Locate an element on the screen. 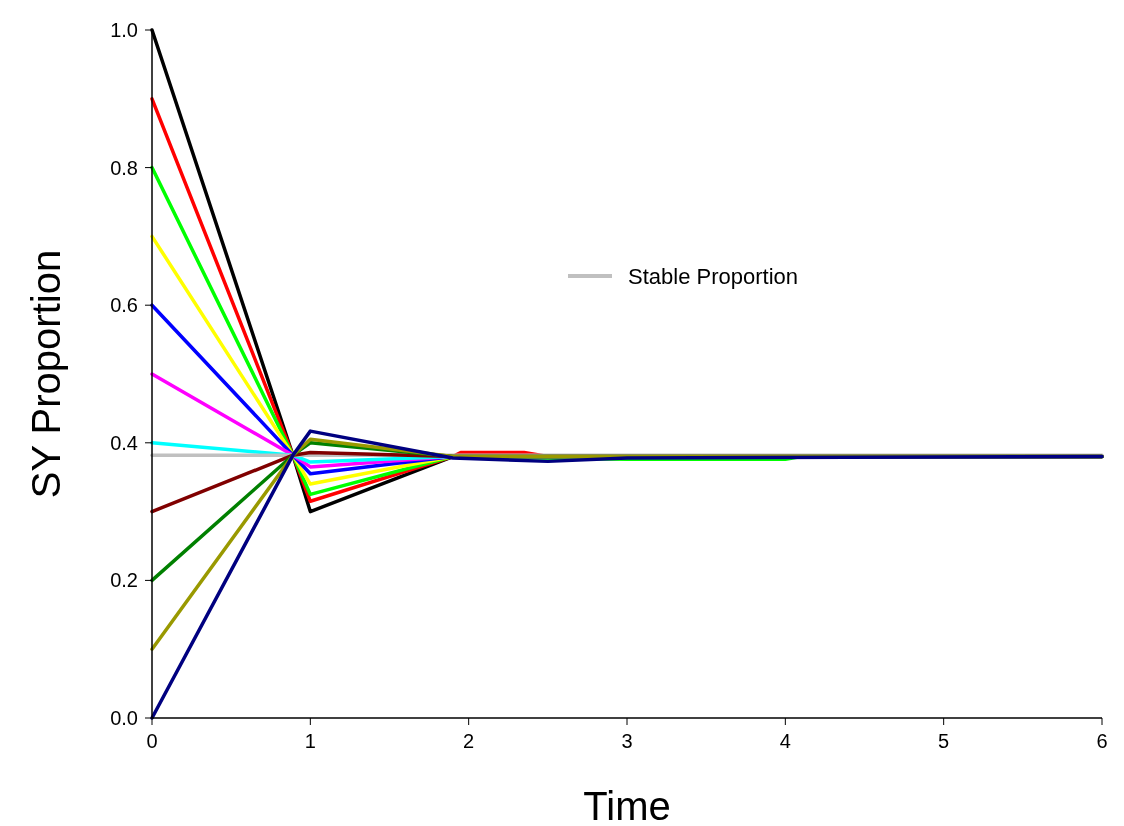 This screenshot has width=1124, height=826. x-tick-label: 4 is located at coordinates (785, 741).